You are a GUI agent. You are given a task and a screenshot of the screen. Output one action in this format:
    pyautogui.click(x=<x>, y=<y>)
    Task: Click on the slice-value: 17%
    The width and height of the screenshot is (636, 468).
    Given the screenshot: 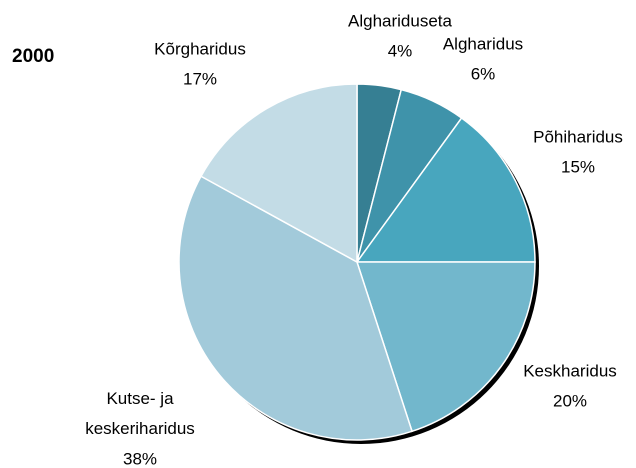 What is the action you would take?
    pyautogui.click(x=200, y=78)
    